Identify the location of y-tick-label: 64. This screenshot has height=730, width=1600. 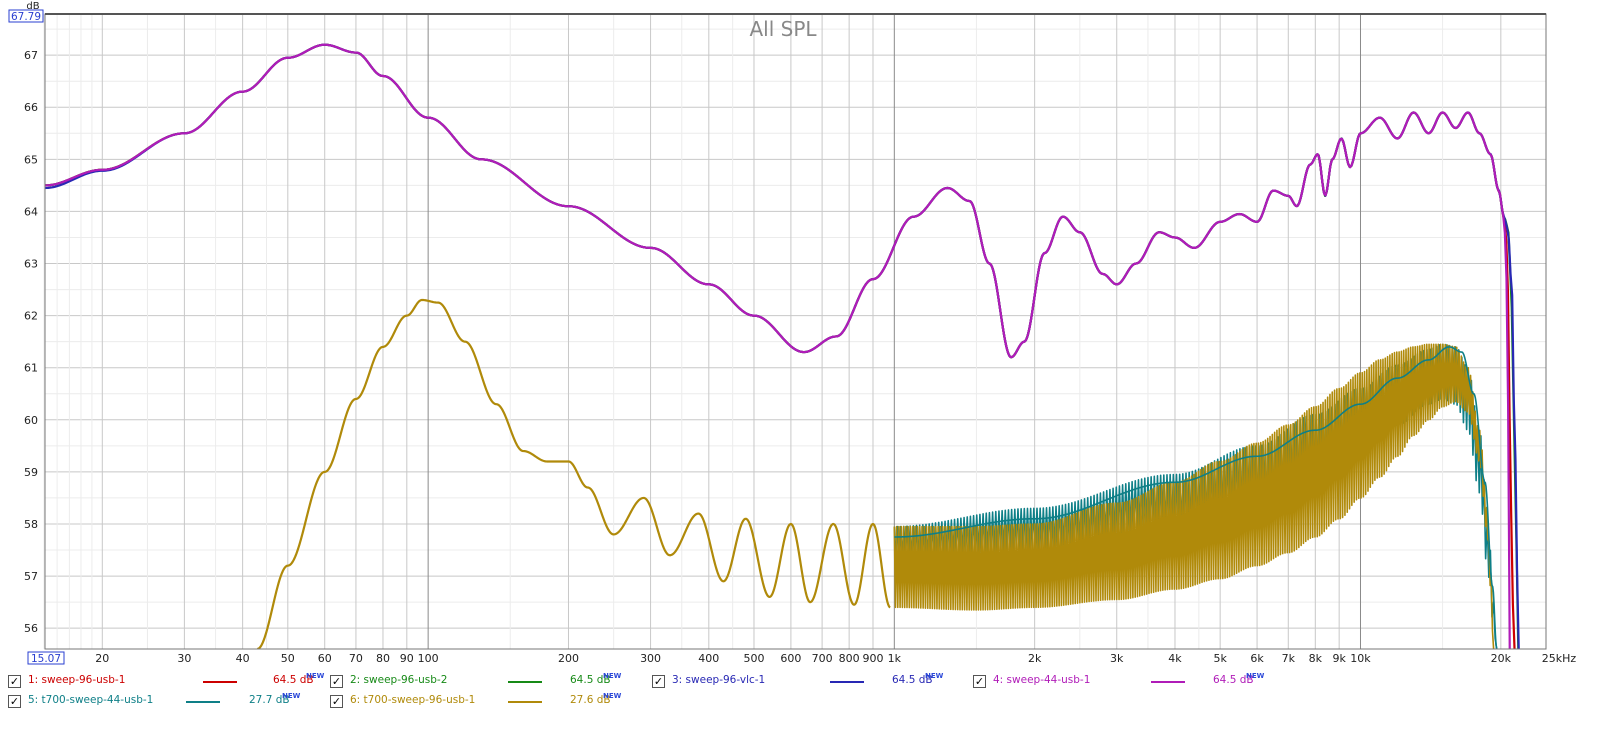
(31, 211).